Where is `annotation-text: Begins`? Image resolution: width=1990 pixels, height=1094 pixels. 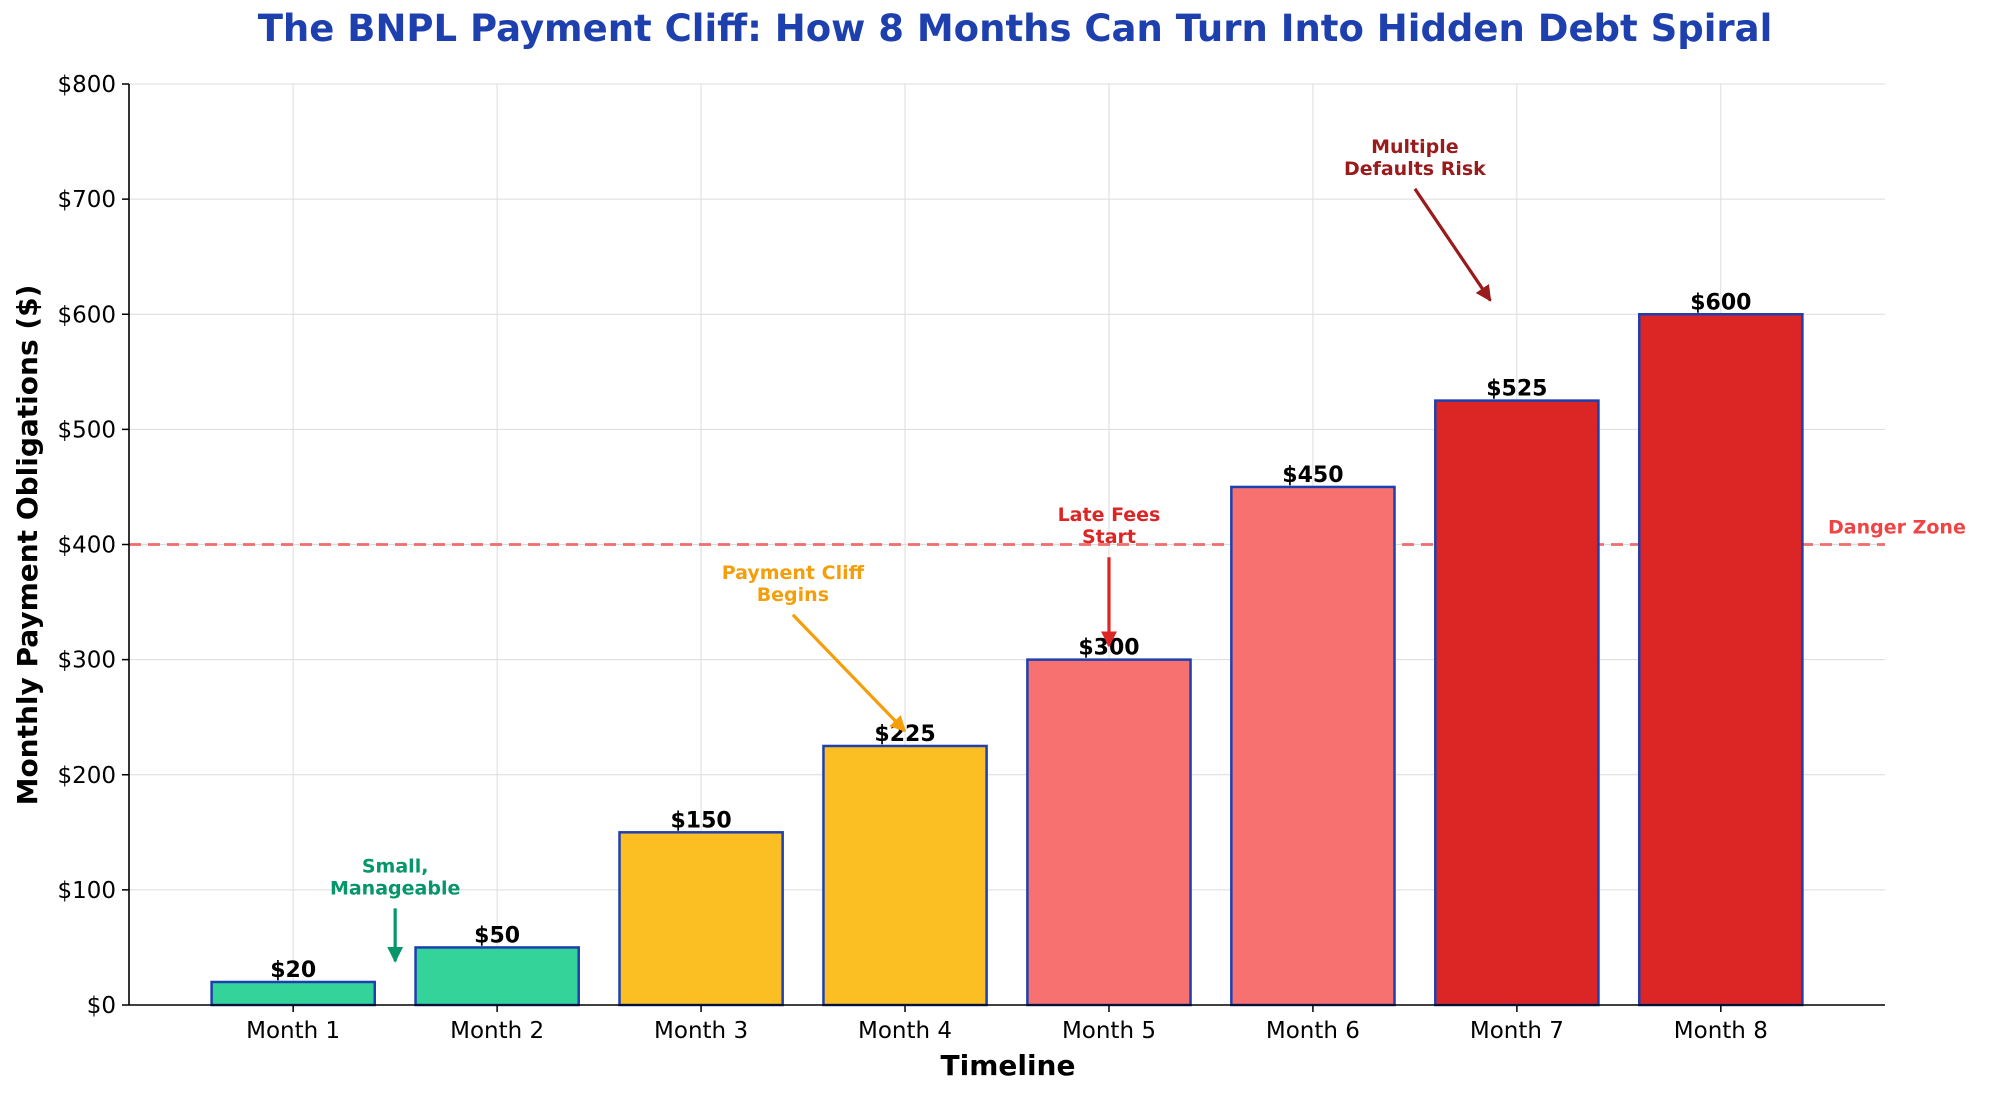
annotation-text: Begins is located at coordinates (793, 595).